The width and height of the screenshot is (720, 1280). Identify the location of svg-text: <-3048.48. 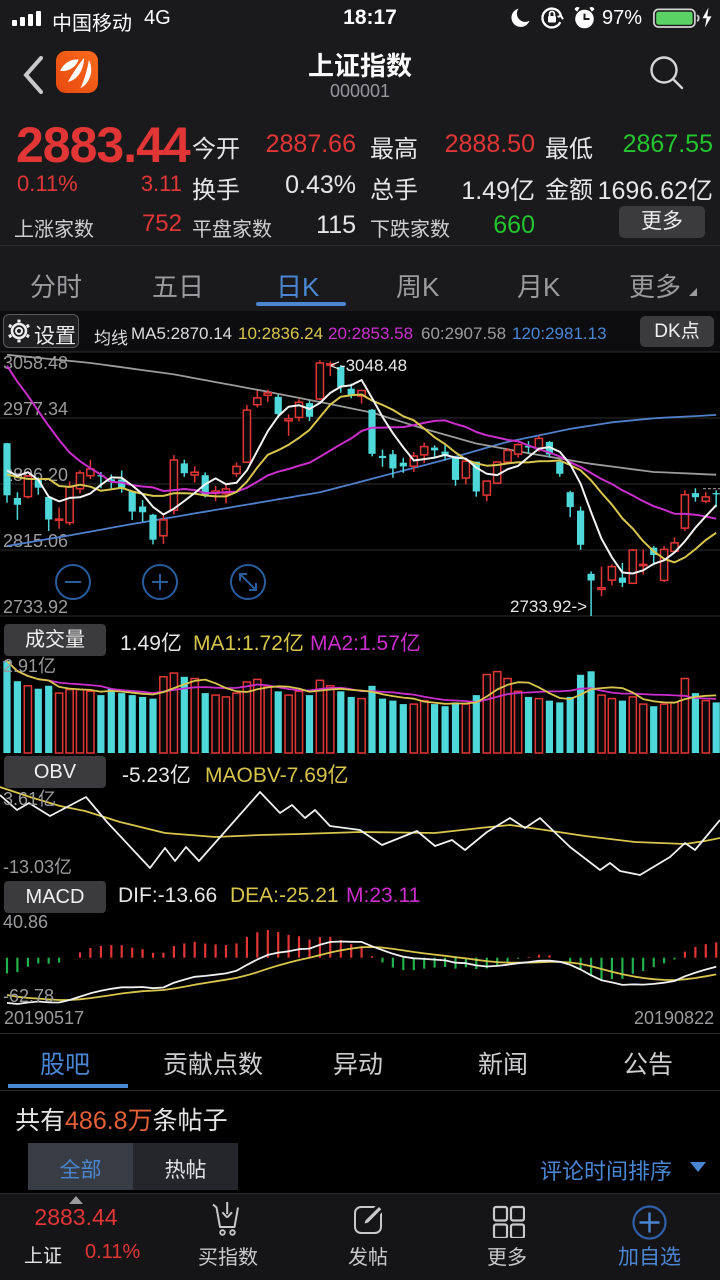
(368, 365).